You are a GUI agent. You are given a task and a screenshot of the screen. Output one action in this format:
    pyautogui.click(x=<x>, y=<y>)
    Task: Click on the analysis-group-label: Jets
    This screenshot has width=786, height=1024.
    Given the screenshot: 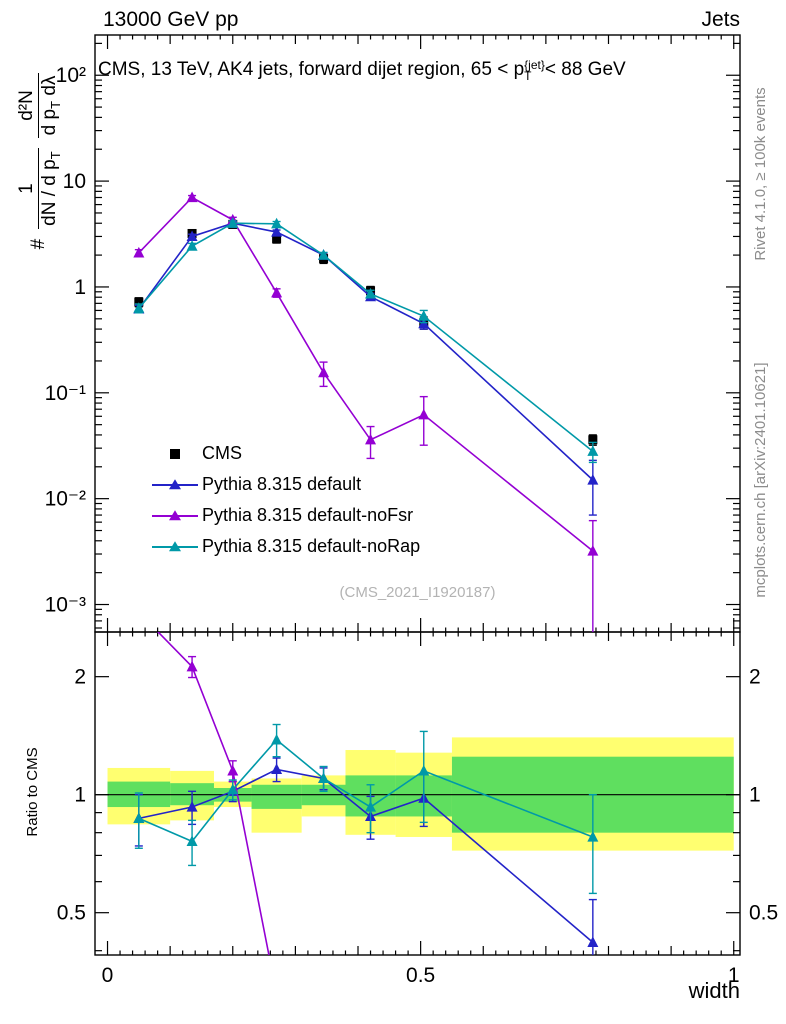 What is the action you would take?
    pyautogui.click(x=720, y=19)
    